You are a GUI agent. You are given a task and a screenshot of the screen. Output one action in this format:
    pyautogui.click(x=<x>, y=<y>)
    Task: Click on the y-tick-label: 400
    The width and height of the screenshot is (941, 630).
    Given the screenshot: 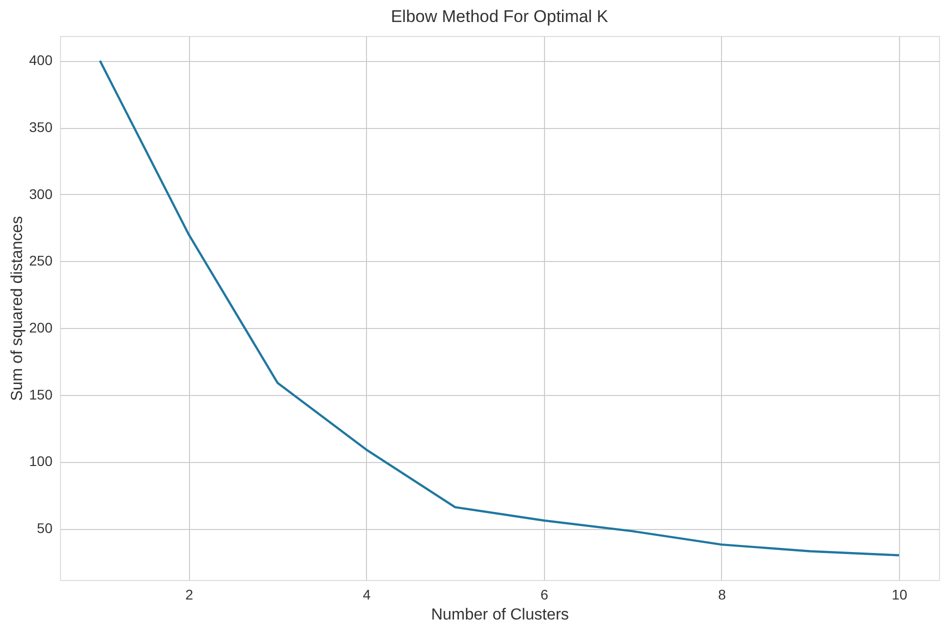 What is the action you would take?
    pyautogui.click(x=41, y=60)
    